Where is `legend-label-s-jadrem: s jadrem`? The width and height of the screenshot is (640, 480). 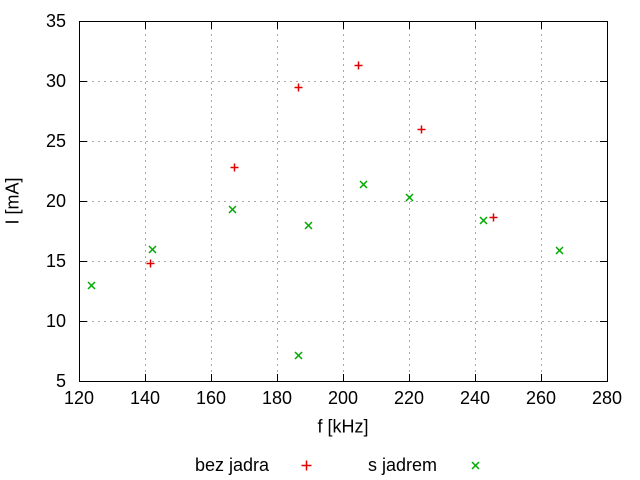
legend-label-s-jadrem: s jadrem is located at coordinates (402, 465).